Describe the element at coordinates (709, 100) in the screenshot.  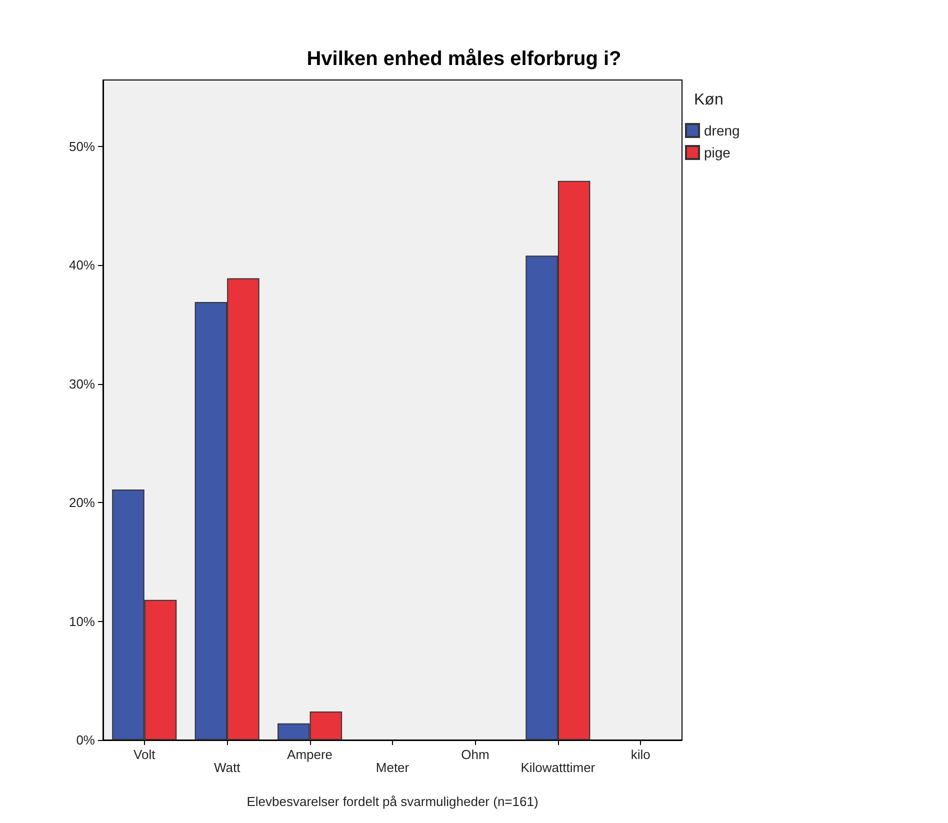
I see `legend-title: Køn` at that location.